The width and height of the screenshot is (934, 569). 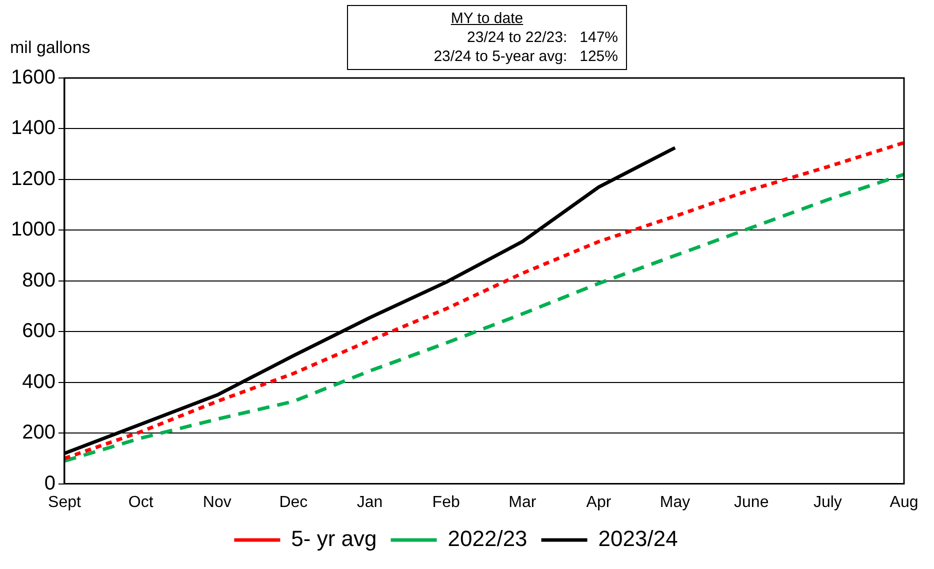 What do you see at coordinates (39, 433) in the screenshot?
I see `y-tick-label: 200` at bounding box center [39, 433].